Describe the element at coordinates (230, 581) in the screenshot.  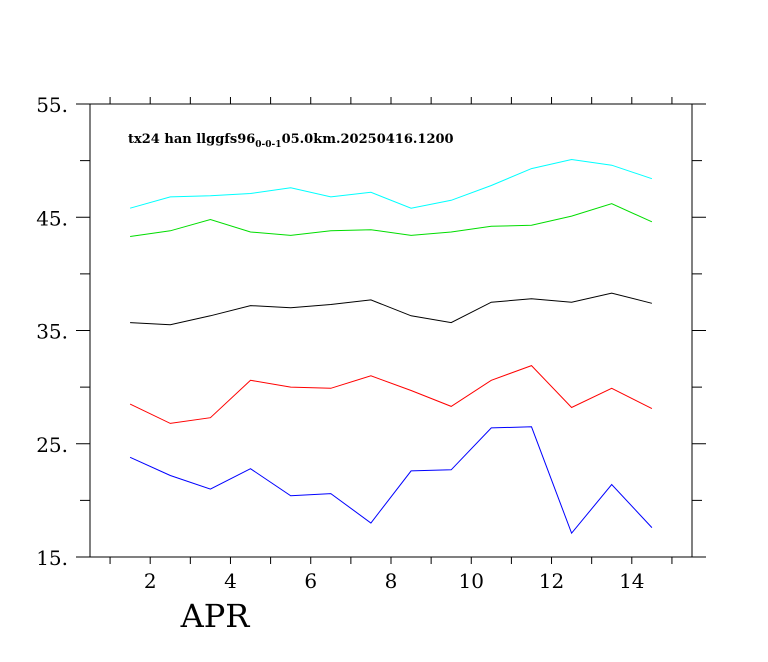
I see `x-tick-label: 4` at that location.